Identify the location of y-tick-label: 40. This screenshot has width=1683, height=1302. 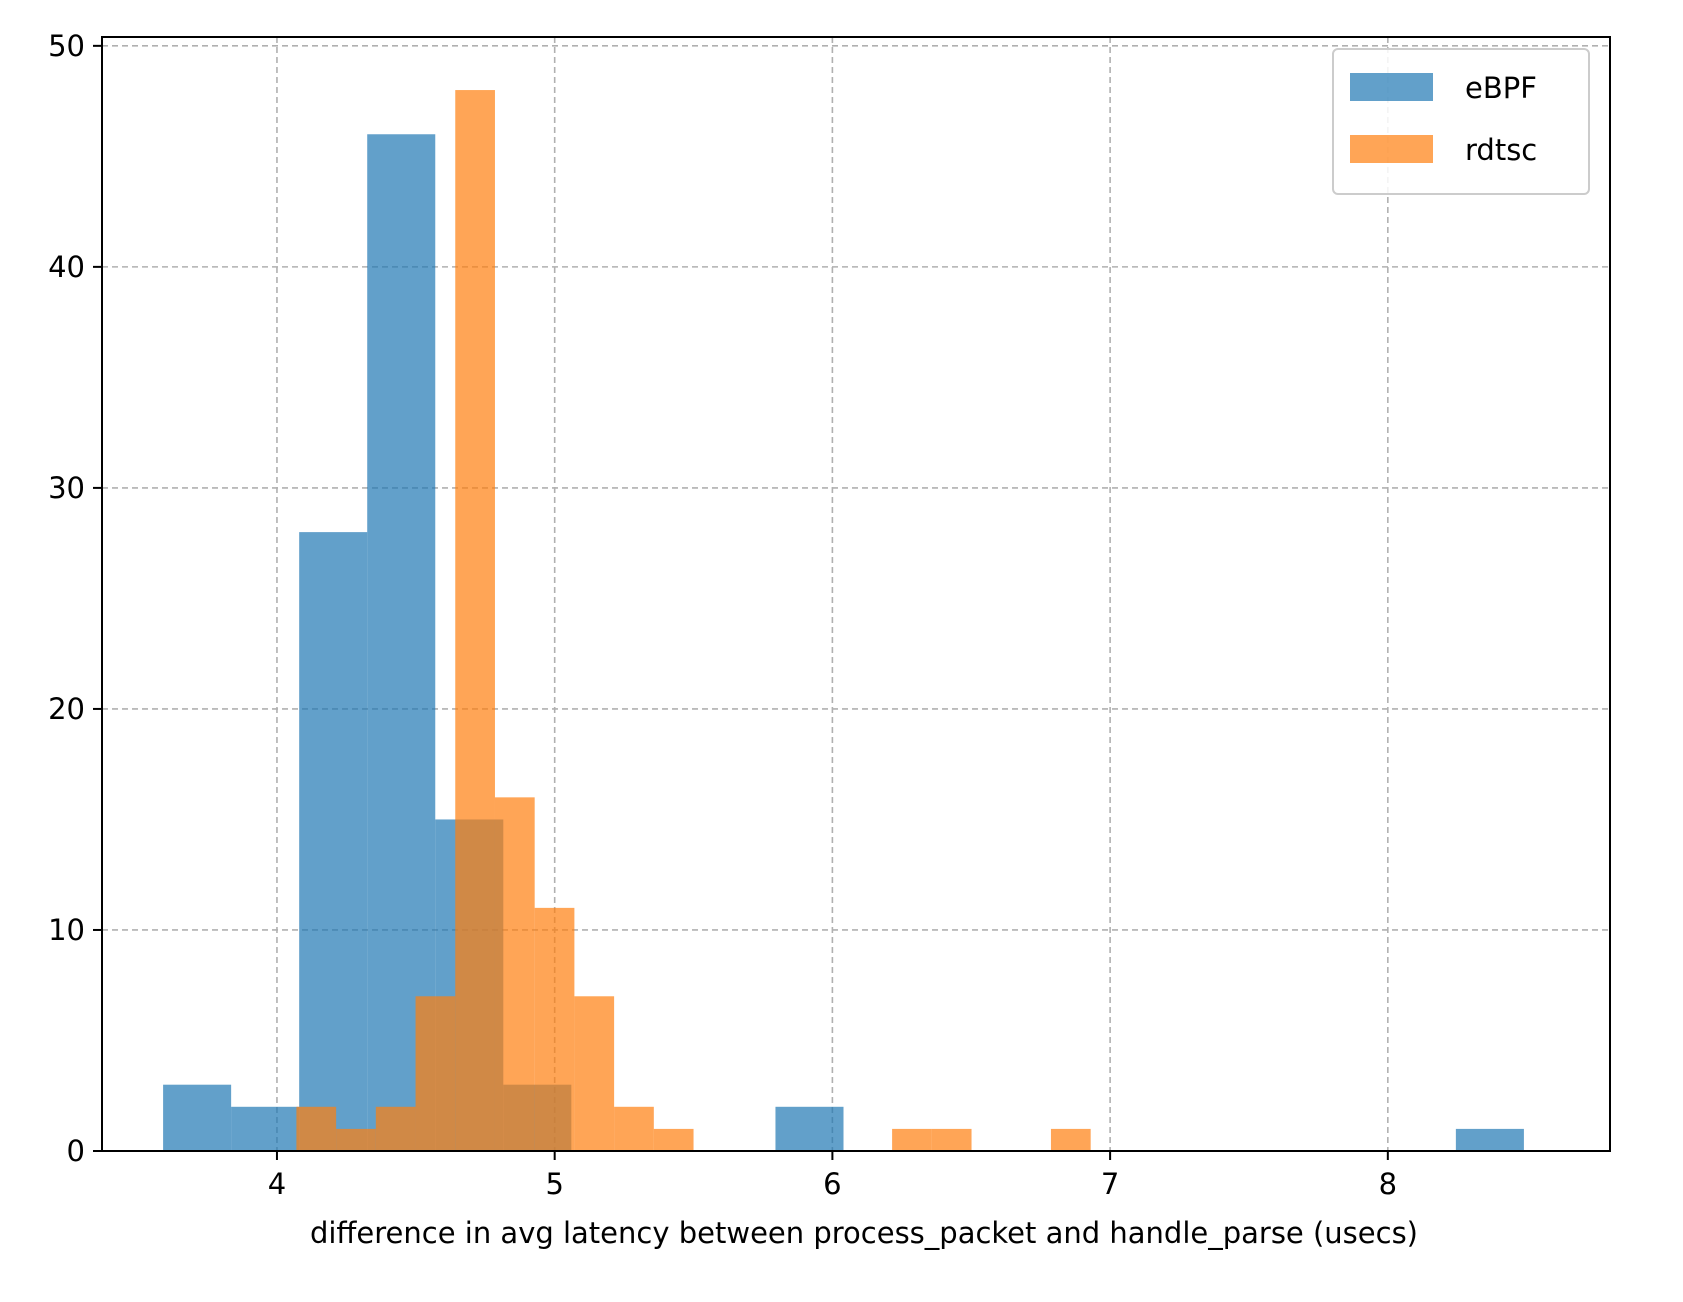
(66, 267).